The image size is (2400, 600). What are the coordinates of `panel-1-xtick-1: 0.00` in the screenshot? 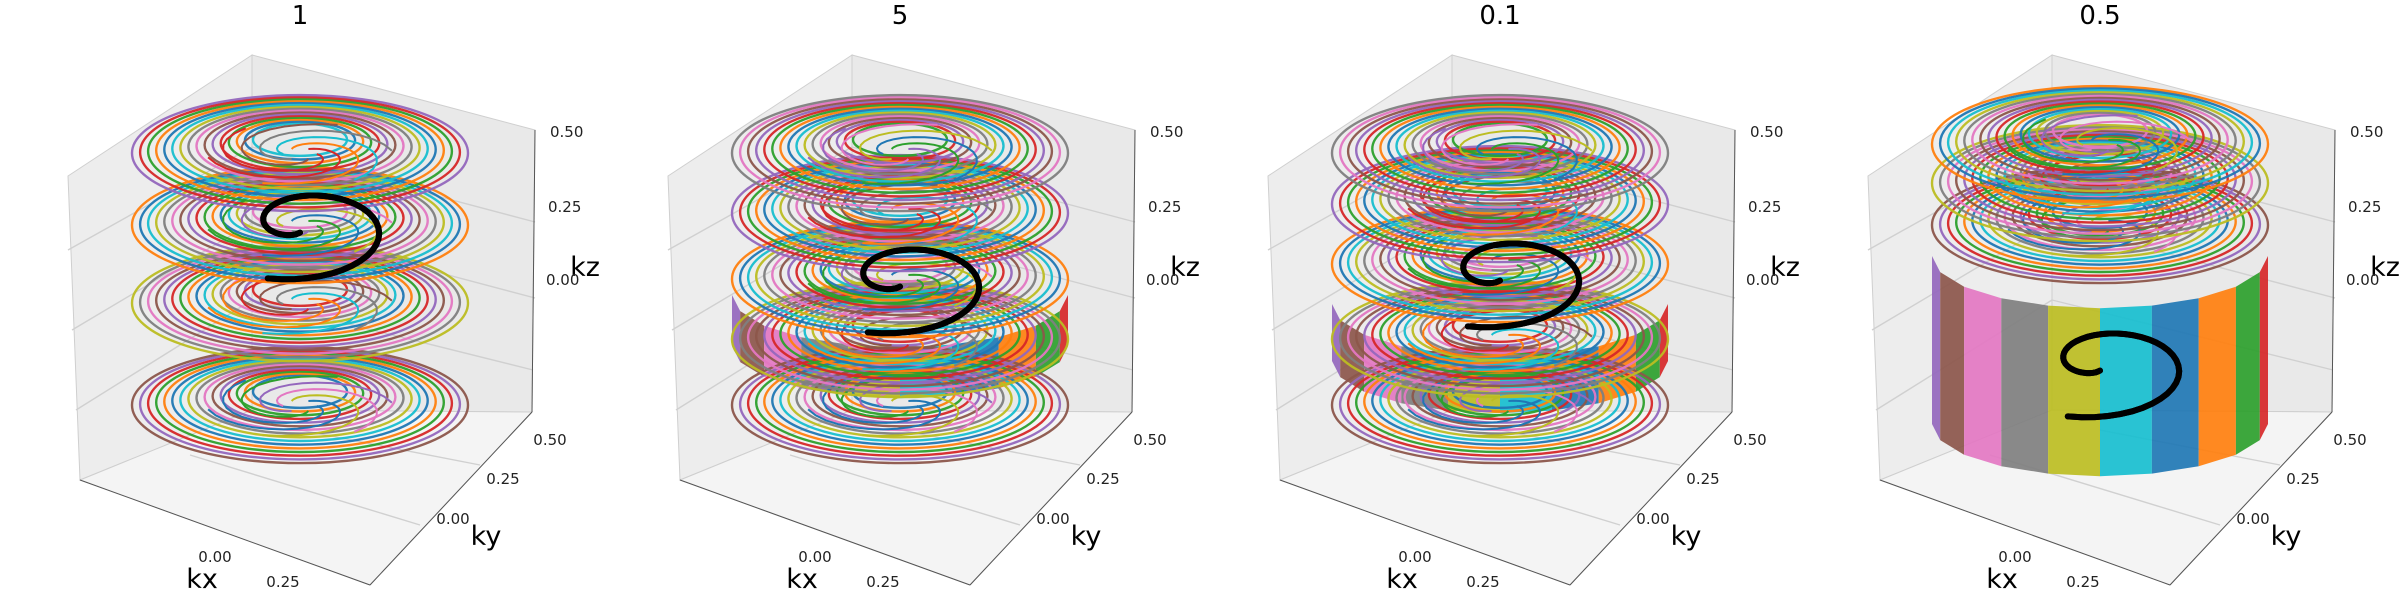 It's located at (214, 557).